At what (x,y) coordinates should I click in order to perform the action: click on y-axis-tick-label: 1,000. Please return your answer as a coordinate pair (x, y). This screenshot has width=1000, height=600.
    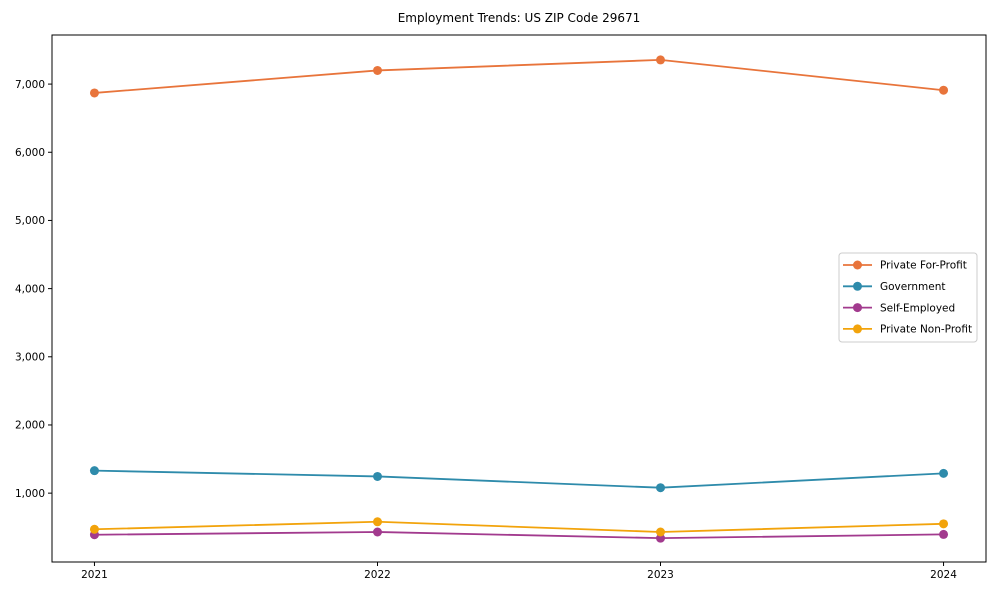
    Looking at the image, I should click on (30, 494).